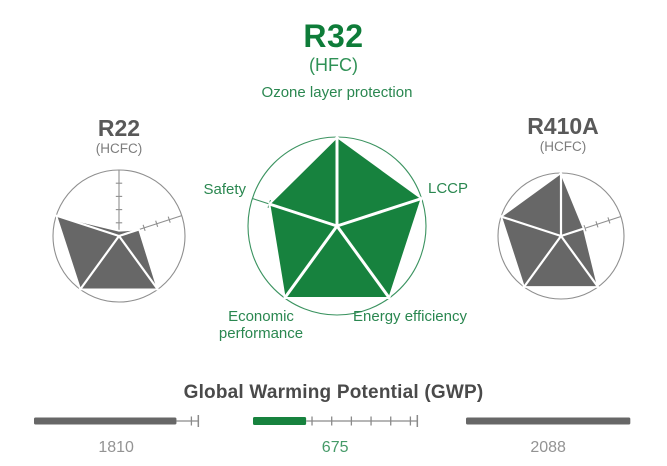 The height and width of the screenshot is (466, 667). What do you see at coordinates (116, 447) in the screenshot?
I see `gwp-value-r22: 1810` at bounding box center [116, 447].